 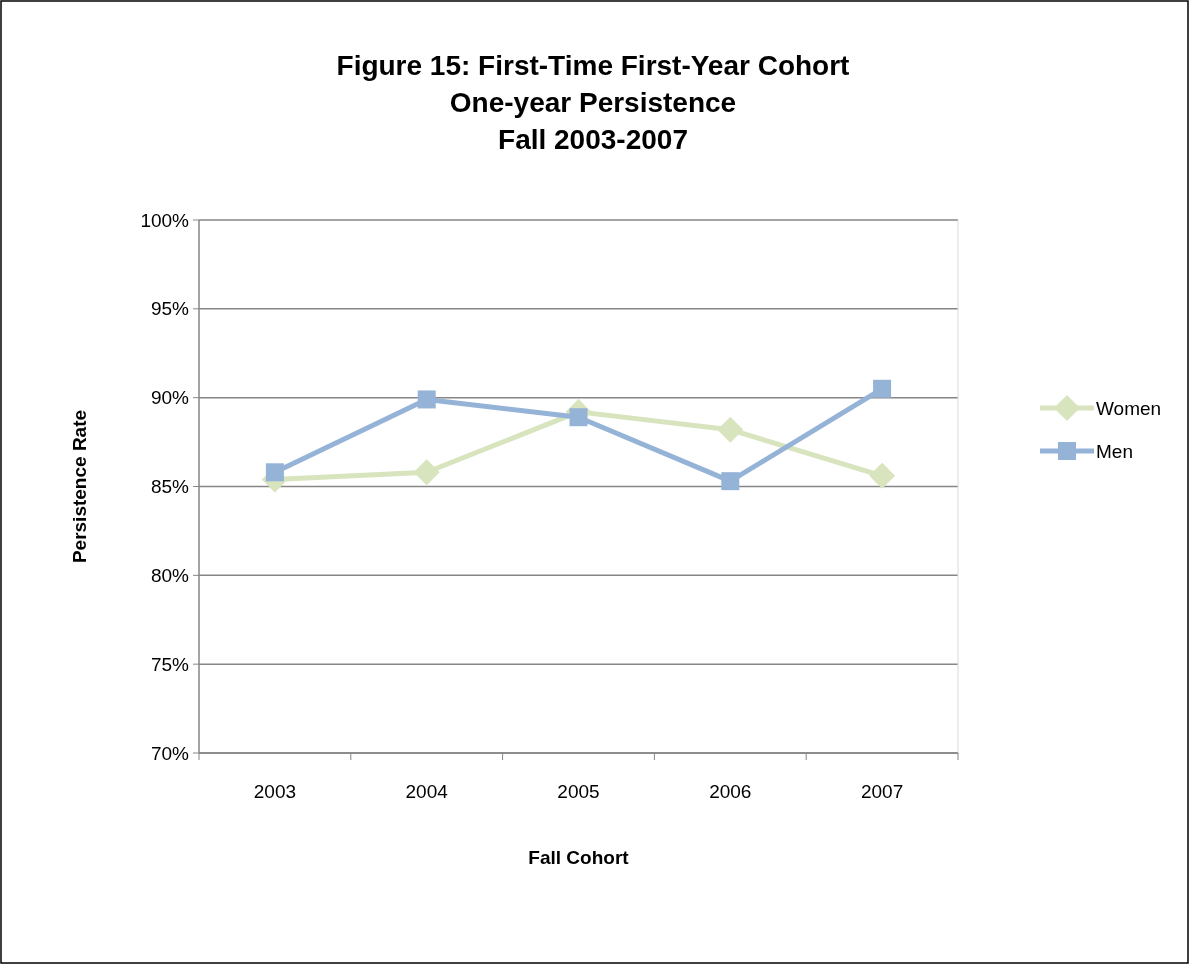 What do you see at coordinates (730, 791) in the screenshot?
I see `x-tick-label: 2006` at bounding box center [730, 791].